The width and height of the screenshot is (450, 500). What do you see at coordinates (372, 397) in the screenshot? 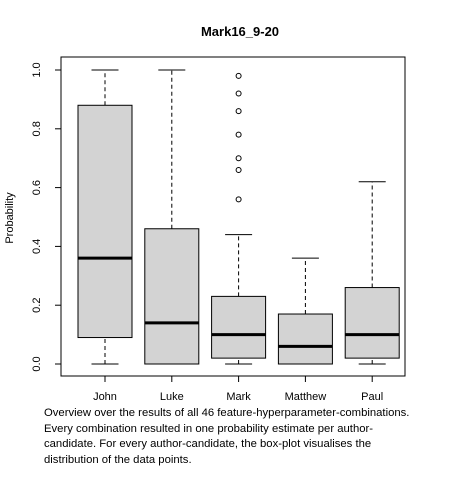
I see `x-tick-label: Paul` at bounding box center [372, 397].